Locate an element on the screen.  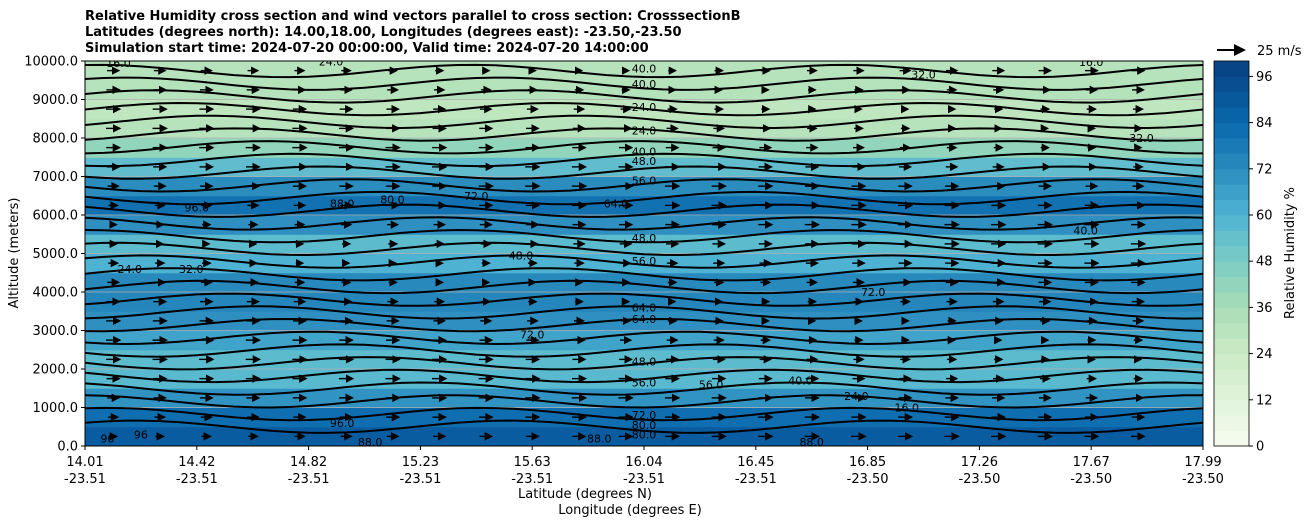
contour-label: 72.0 is located at coordinates (532, 334).